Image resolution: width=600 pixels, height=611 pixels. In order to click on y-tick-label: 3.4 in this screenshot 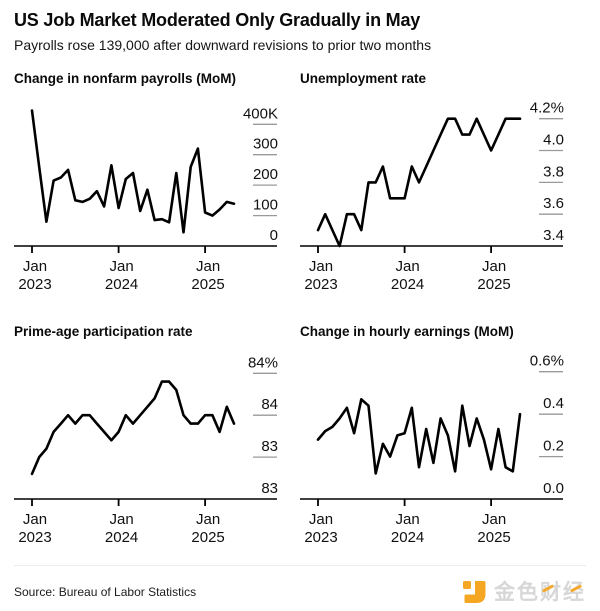, I will do `click(553, 235)`.